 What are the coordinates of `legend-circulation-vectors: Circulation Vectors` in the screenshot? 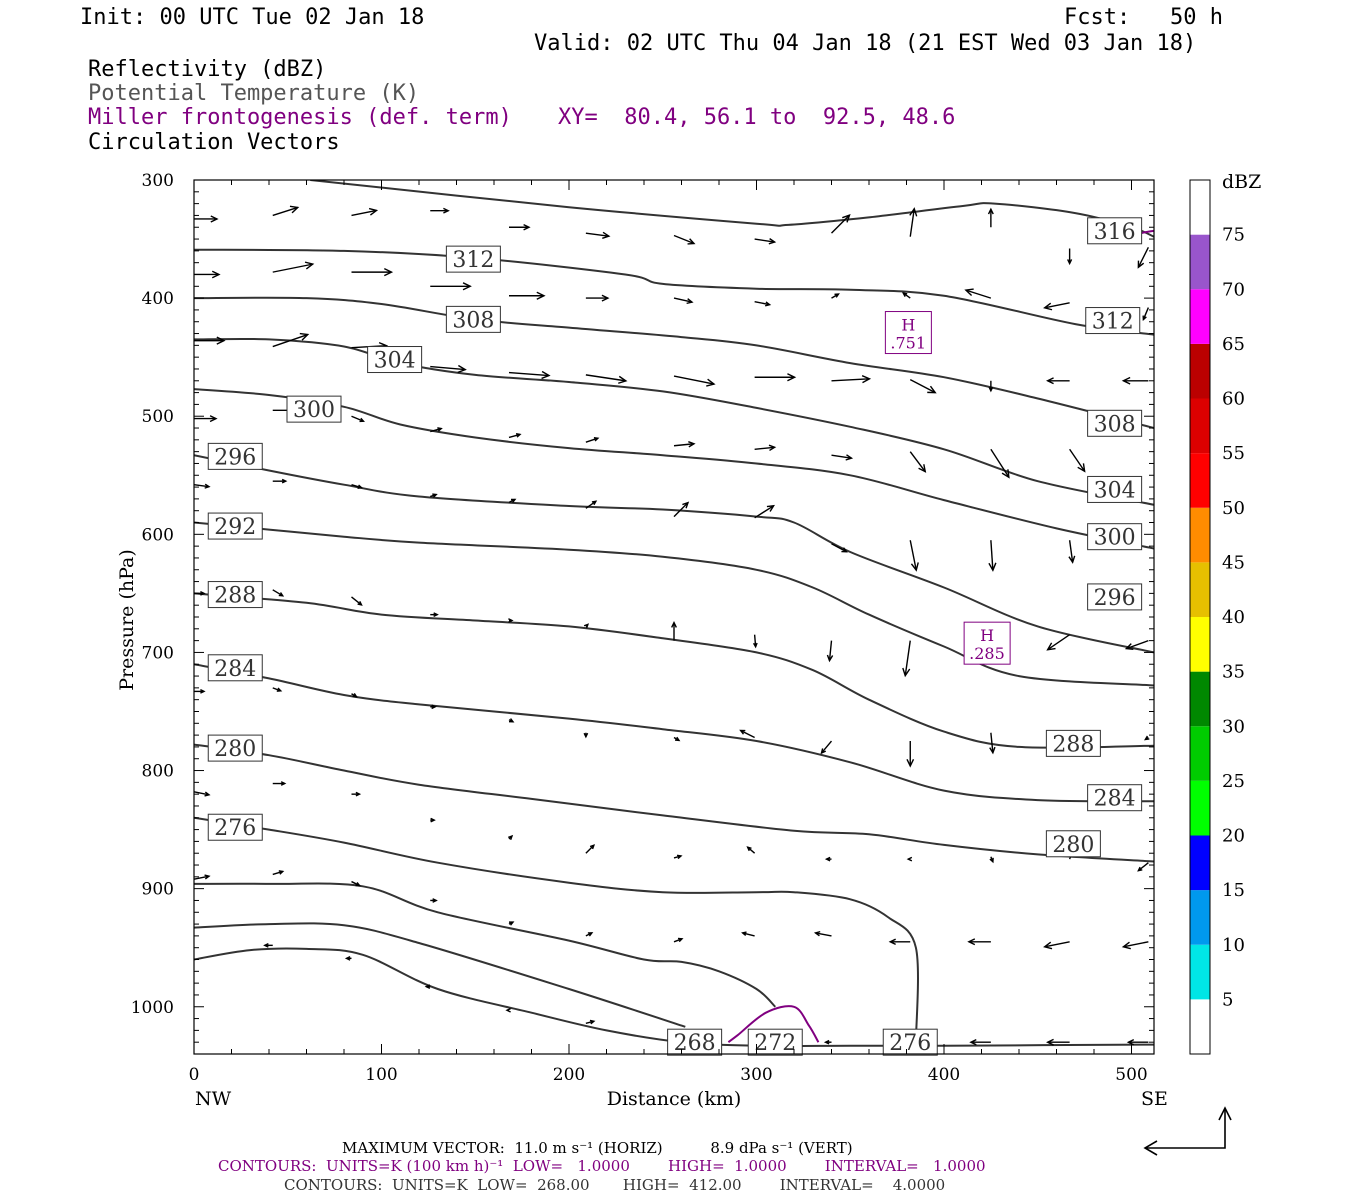 It's located at (214, 142).